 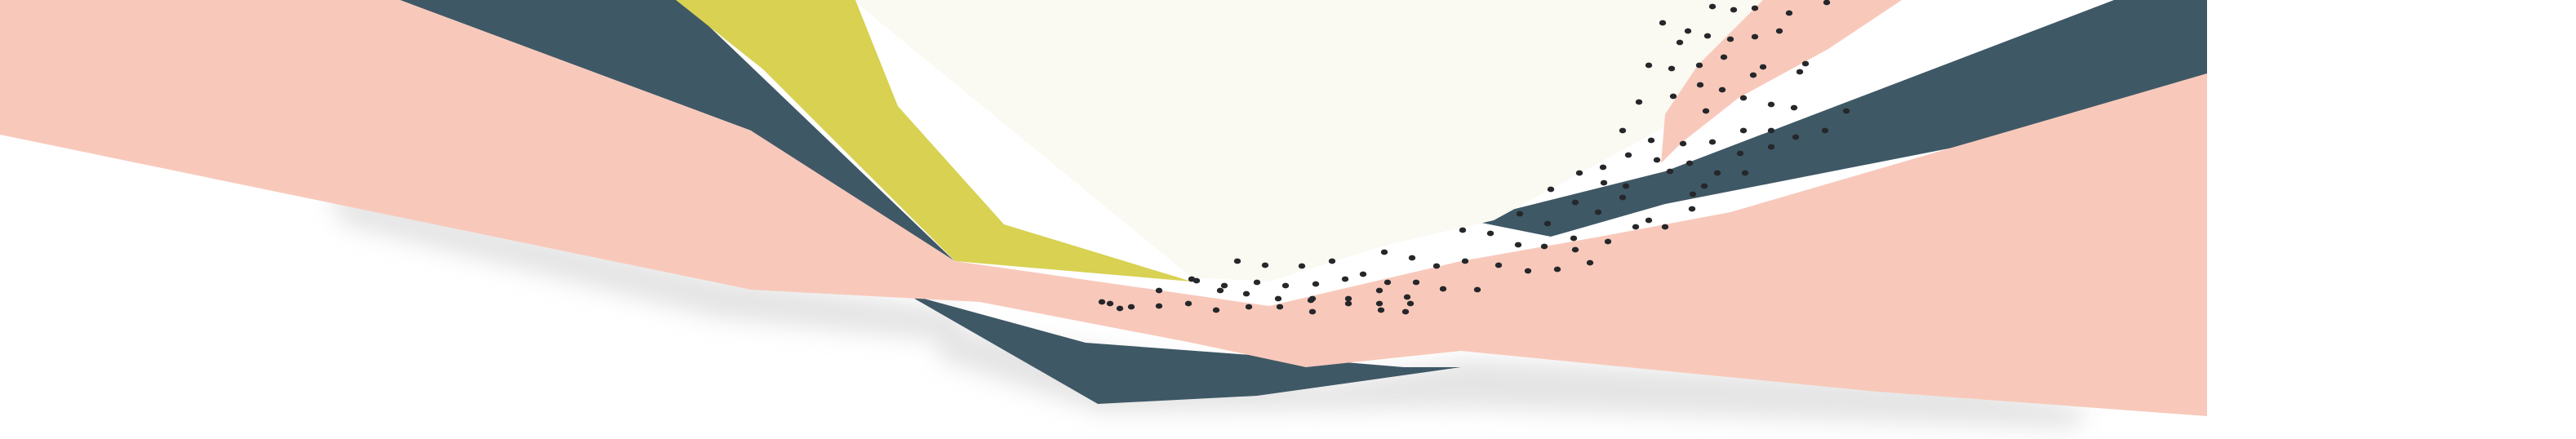 I want to click on slate-shape-bottom, so click(x=1183, y=349).